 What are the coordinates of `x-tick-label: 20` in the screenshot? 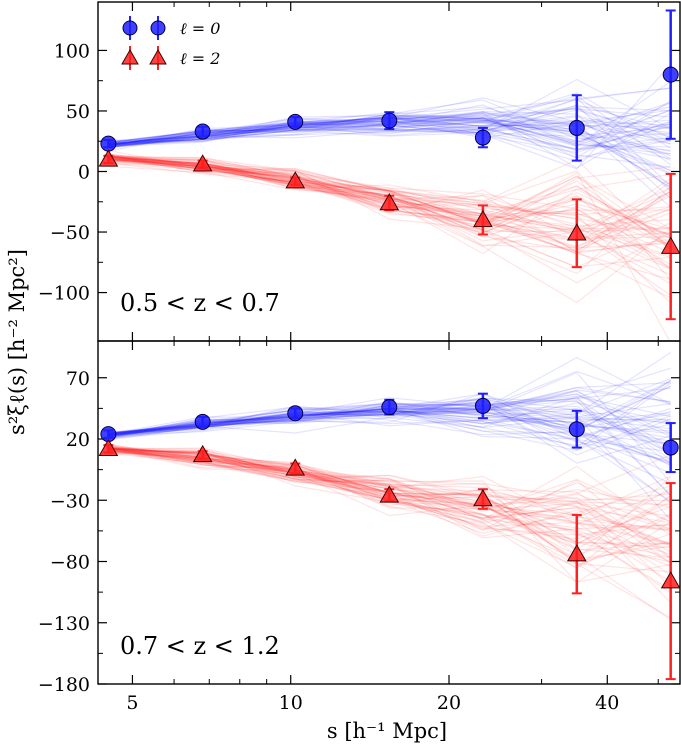 It's located at (449, 703).